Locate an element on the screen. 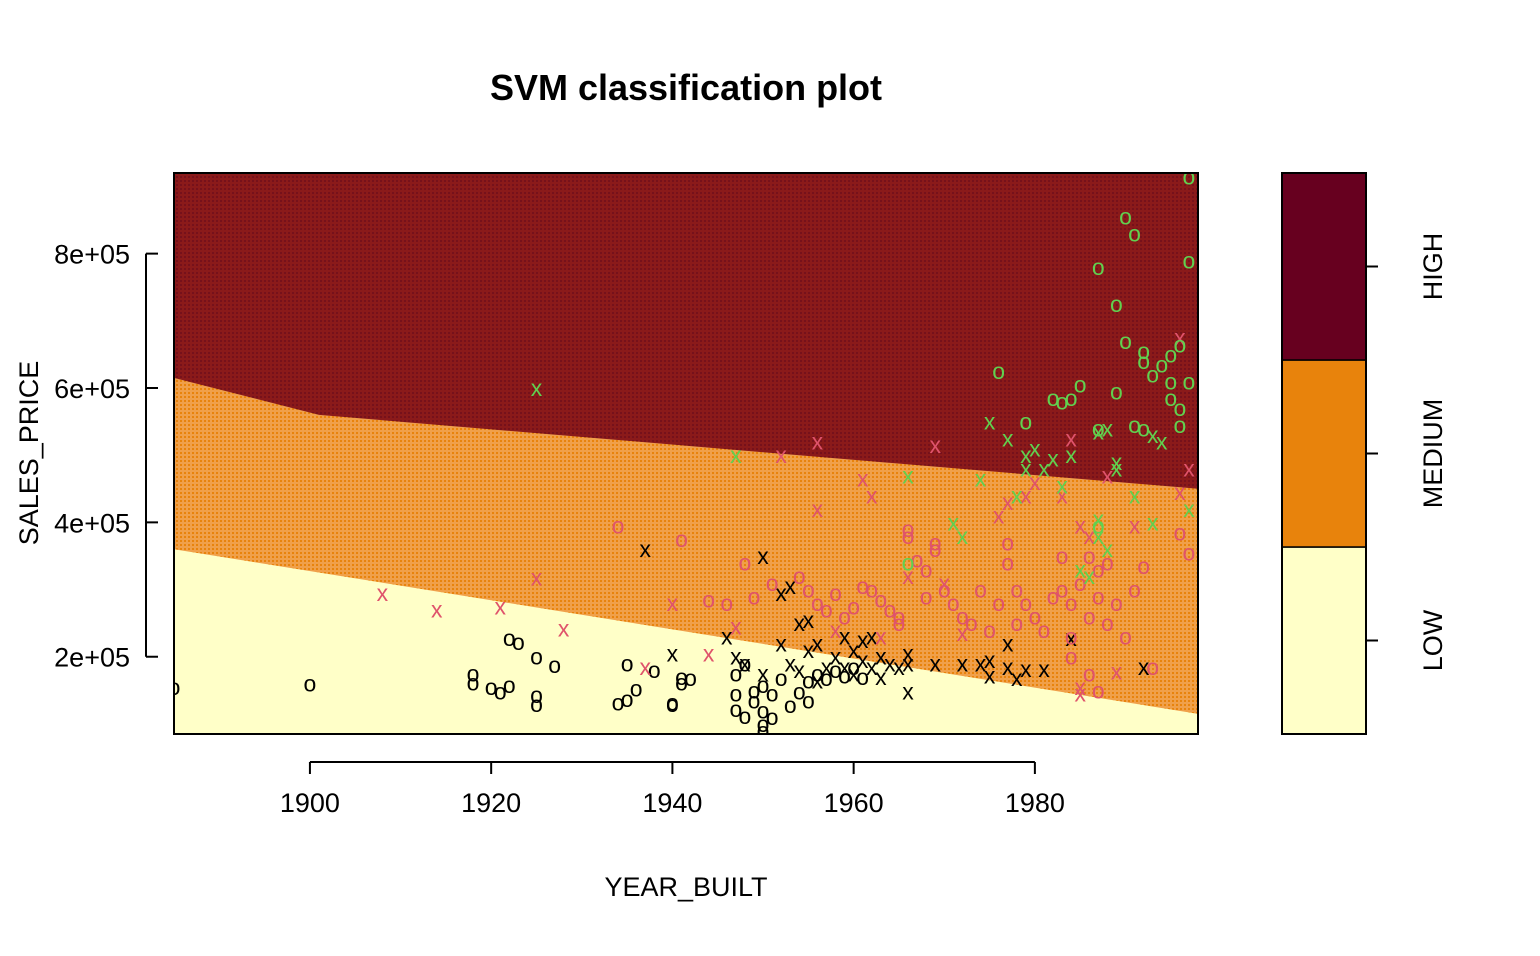 This screenshot has width=1540, height=956. color-key-legend: LOW MEDIUM HIGH is located at coordinates (1364, 453).